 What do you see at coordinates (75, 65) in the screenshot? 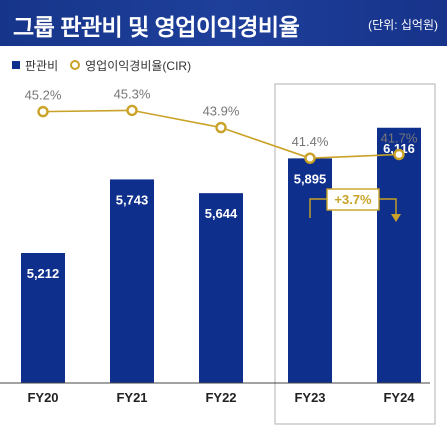
I see `legend-line-swatch` at bounding box center [75, 65].